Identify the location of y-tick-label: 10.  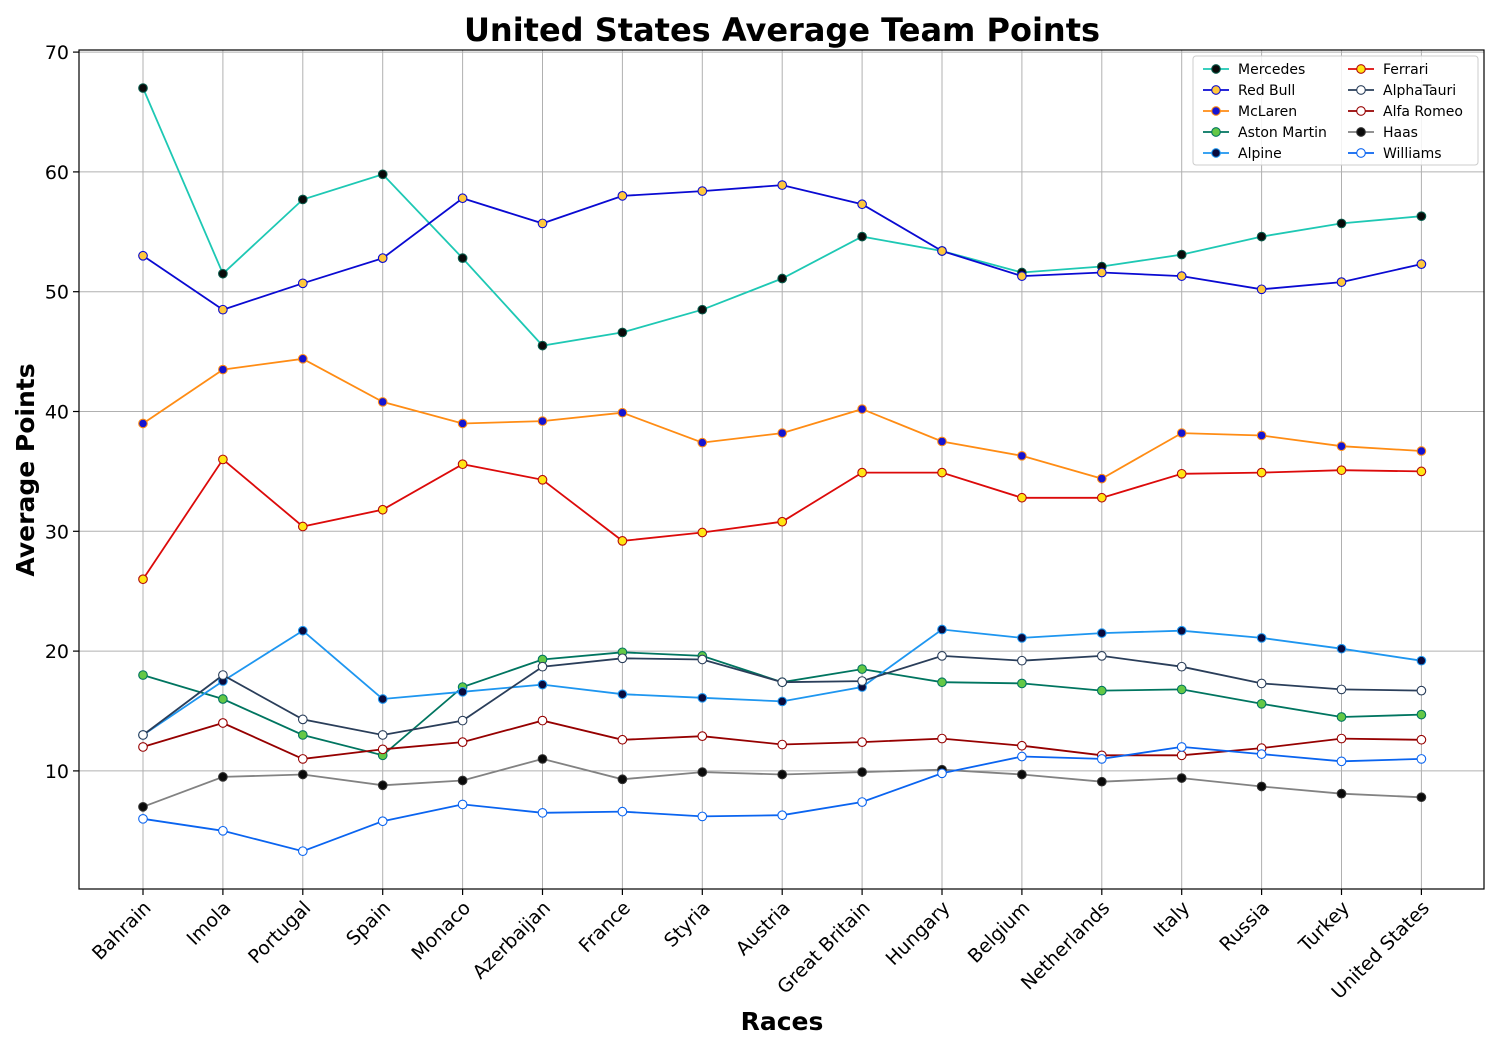
(57, 772).